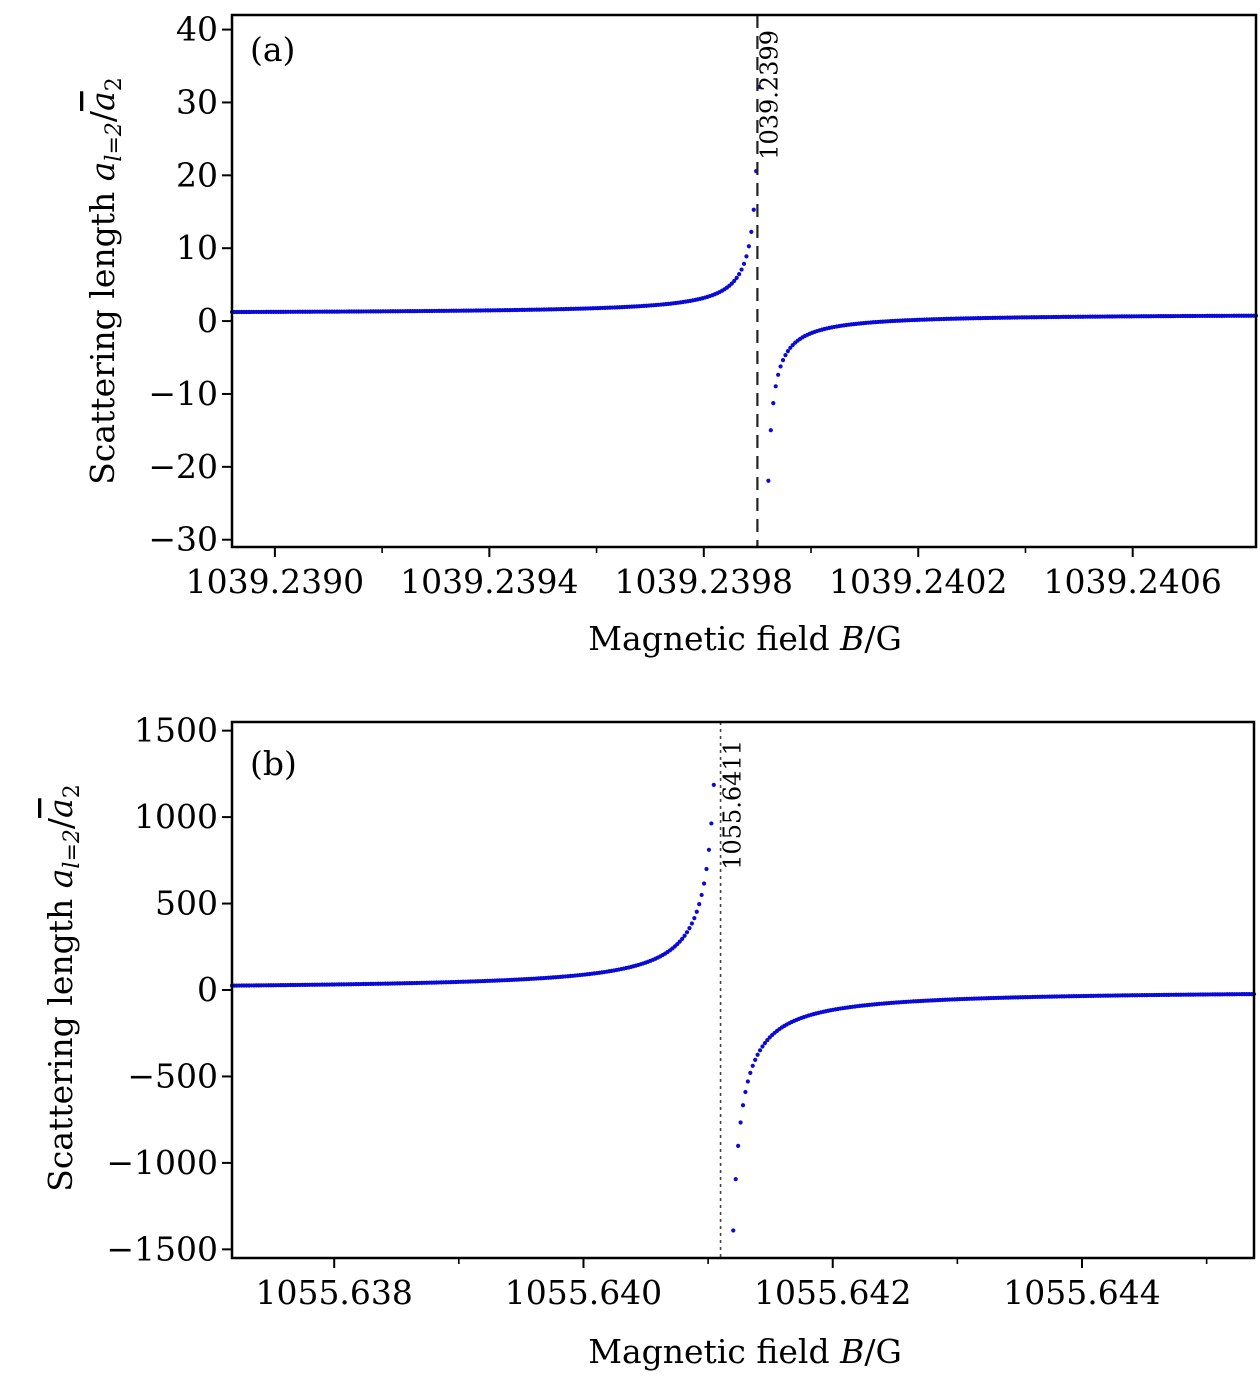  Describe the element at coordinates (197, 29) in the screenshot. I see `y-tick-label: 40` at that location.